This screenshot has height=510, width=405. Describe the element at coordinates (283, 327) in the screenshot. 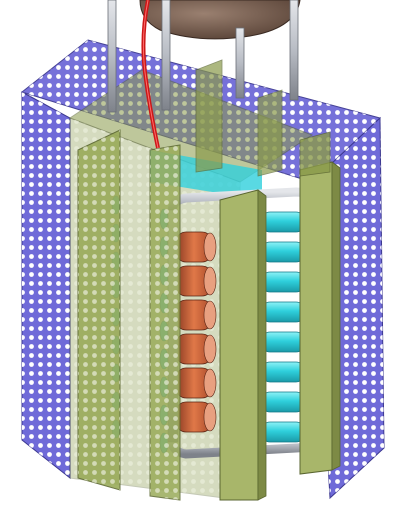

I see `cyan-rod-stack` at that location.